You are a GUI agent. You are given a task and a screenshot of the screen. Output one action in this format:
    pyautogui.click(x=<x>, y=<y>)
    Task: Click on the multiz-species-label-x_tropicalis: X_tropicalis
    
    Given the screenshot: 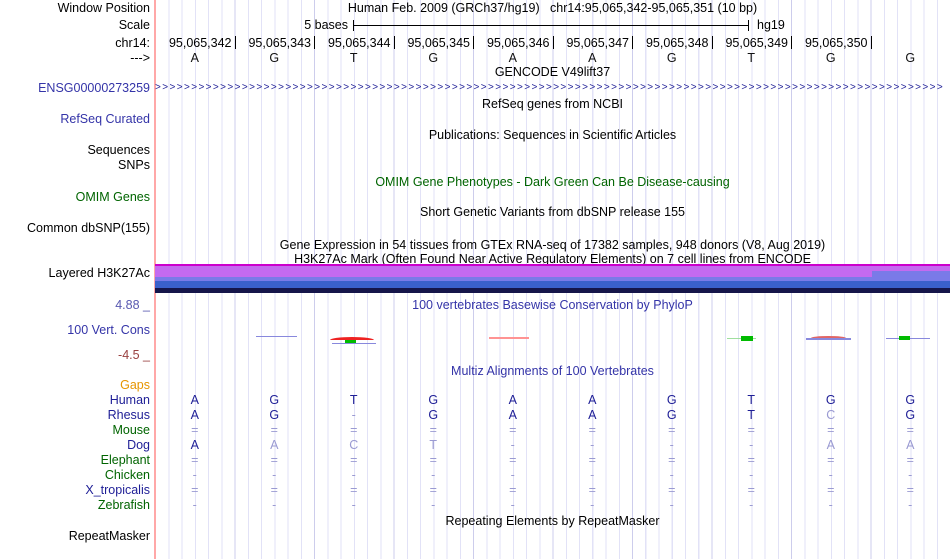 What is the action you would take?
    pyautogui.click(x=117, y=490)
    